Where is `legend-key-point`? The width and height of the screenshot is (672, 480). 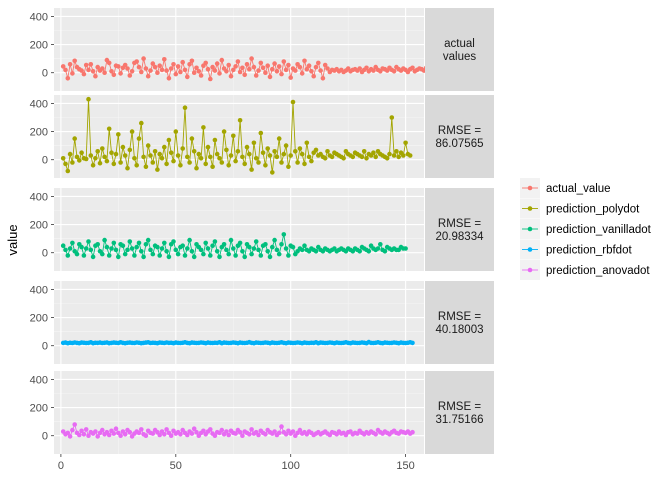
legend-key-point is located at coordinates (530, 270).